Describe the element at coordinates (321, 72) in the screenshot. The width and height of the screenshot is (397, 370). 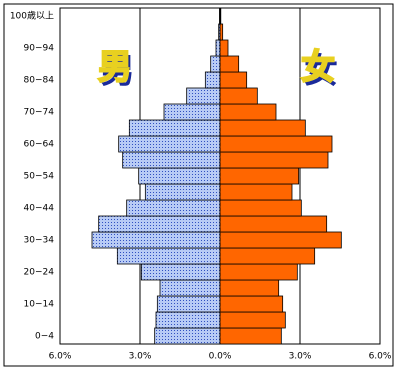
I see `legend-shadow: 女` at that location.